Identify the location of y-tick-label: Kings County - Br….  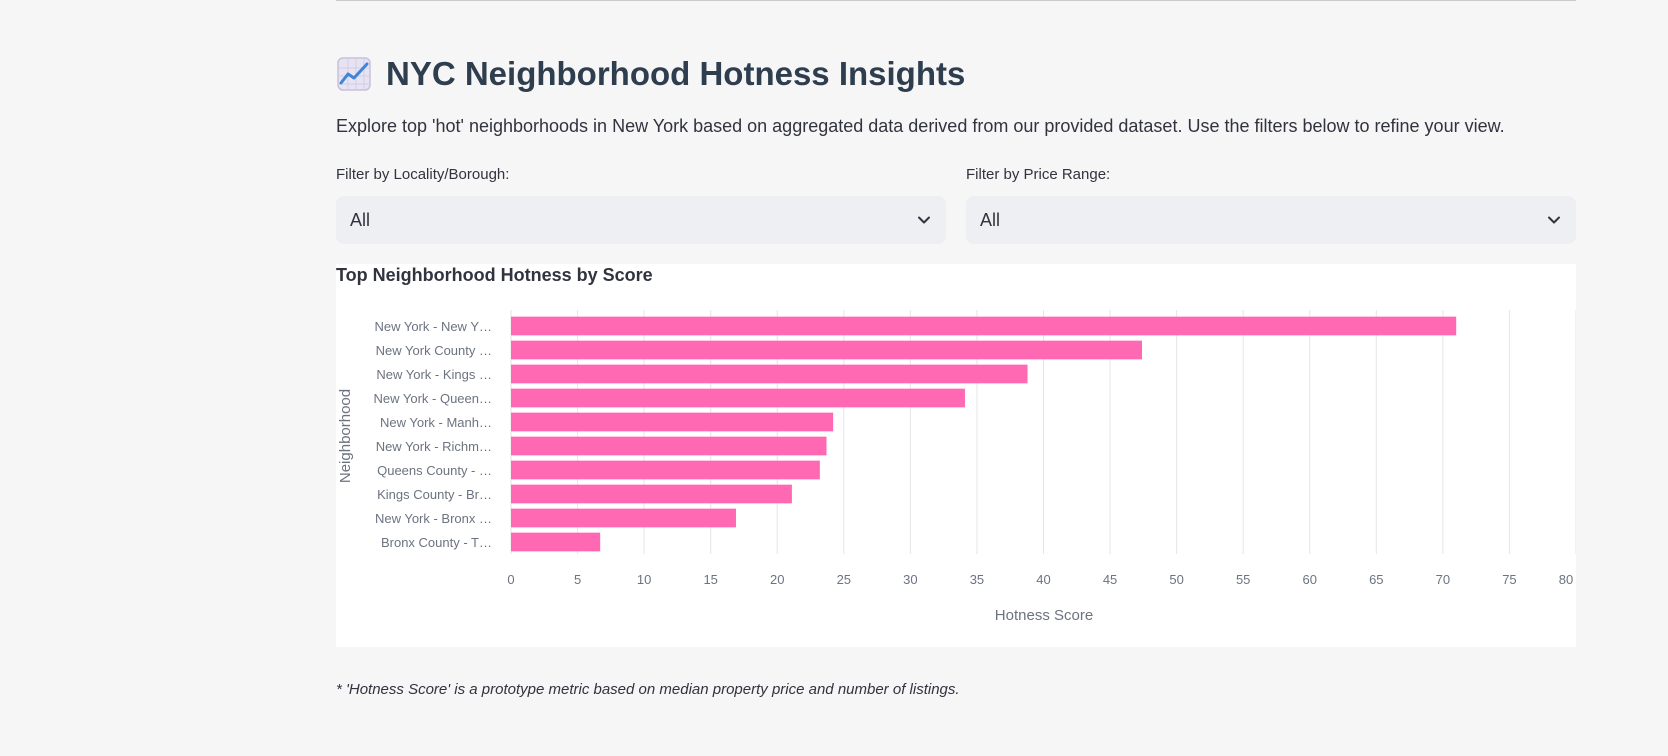
(434, 494).